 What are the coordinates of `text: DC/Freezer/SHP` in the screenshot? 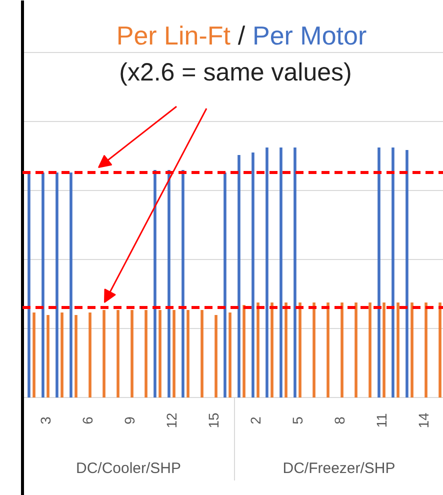 It's located at (339, 468).